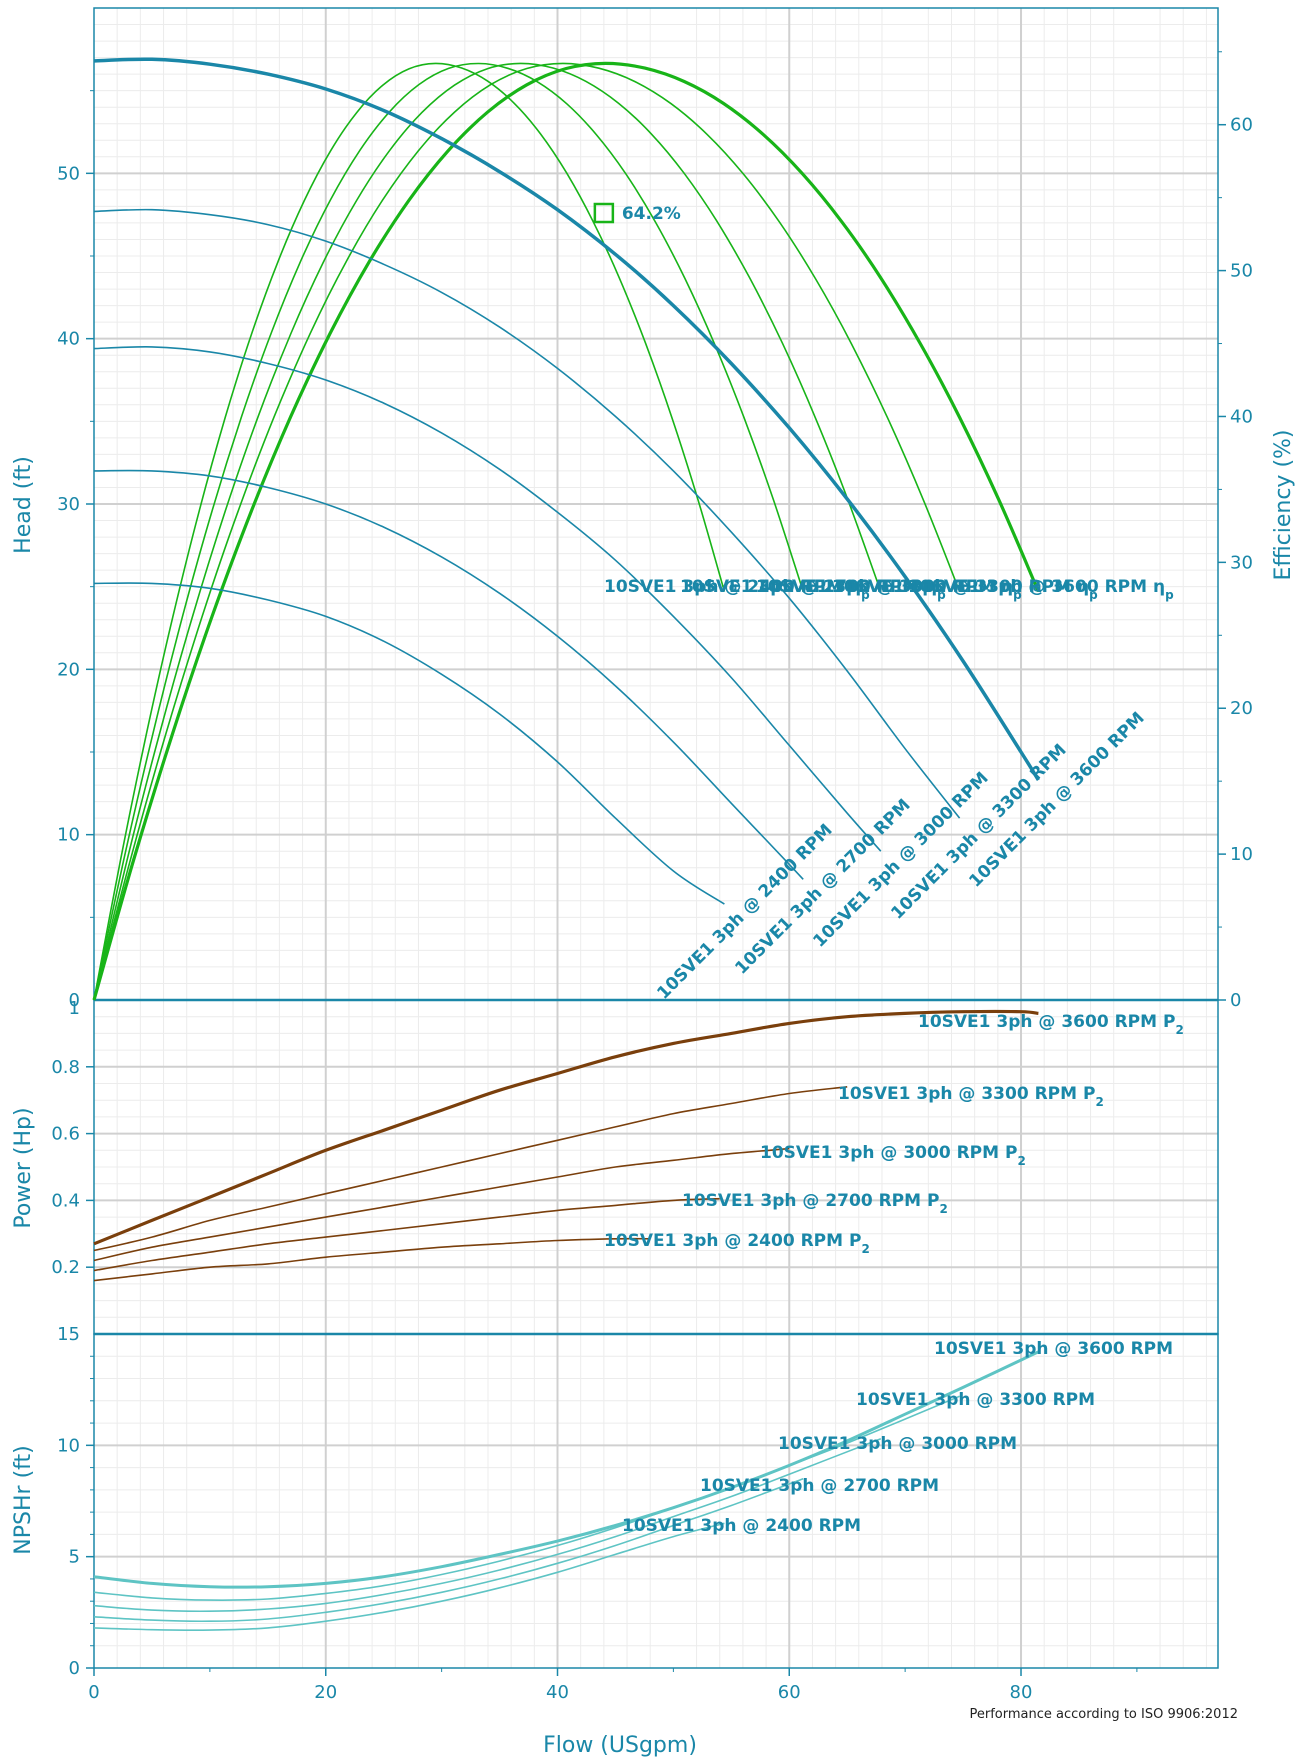 The height and width of the screenshot is (1762, 1312). What do you see at coordinates (68, 835) in the screenshot?
I see `head-tick-label: 10` at bounding box center [68, 835].